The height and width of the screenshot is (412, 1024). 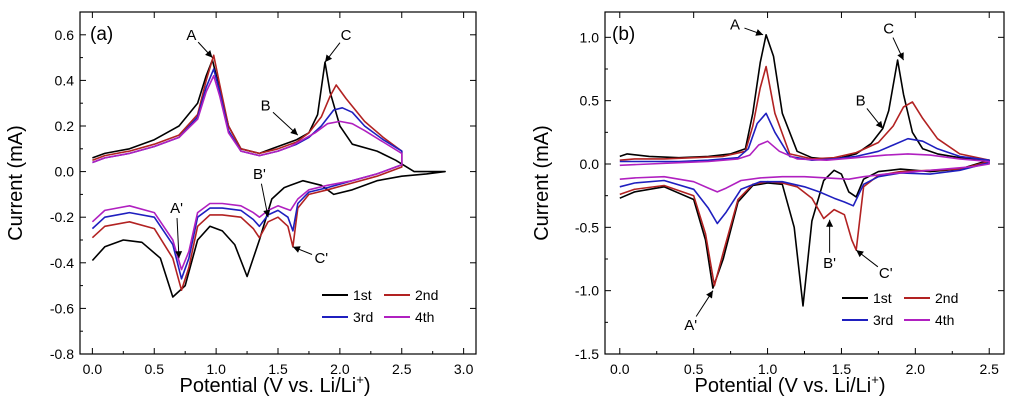 I want to click on y-tick-label: -0.6, so click(x=62, y=308).